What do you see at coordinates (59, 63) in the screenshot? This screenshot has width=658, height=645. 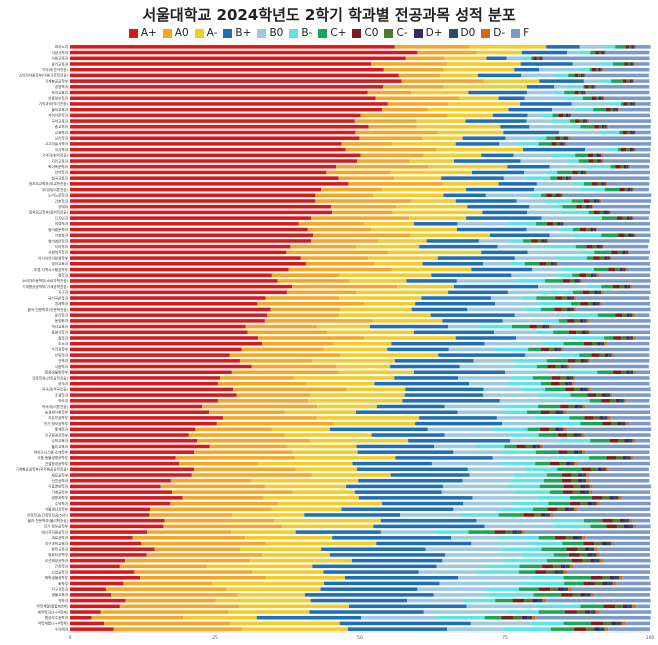 I see `category-label: 윤리교육과` at bounding box center [59, 63].